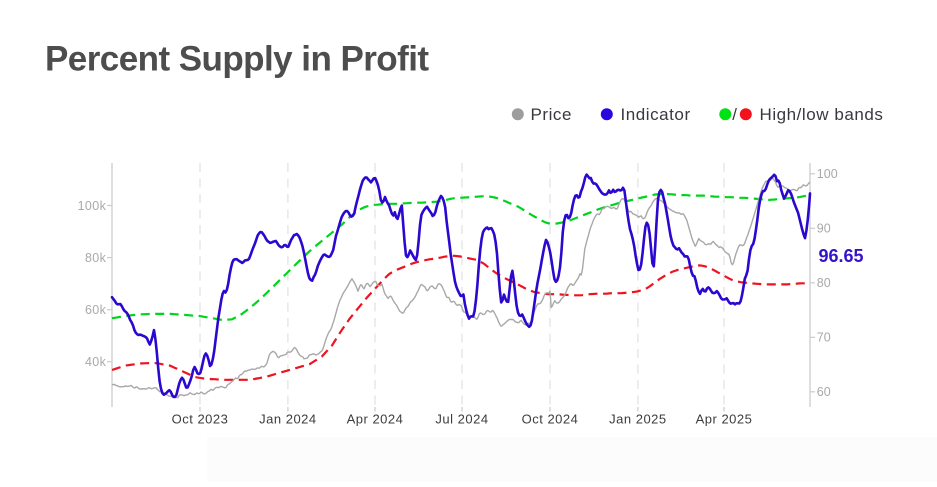  I want to click on svg-text: 96.65, so click(841, 256).